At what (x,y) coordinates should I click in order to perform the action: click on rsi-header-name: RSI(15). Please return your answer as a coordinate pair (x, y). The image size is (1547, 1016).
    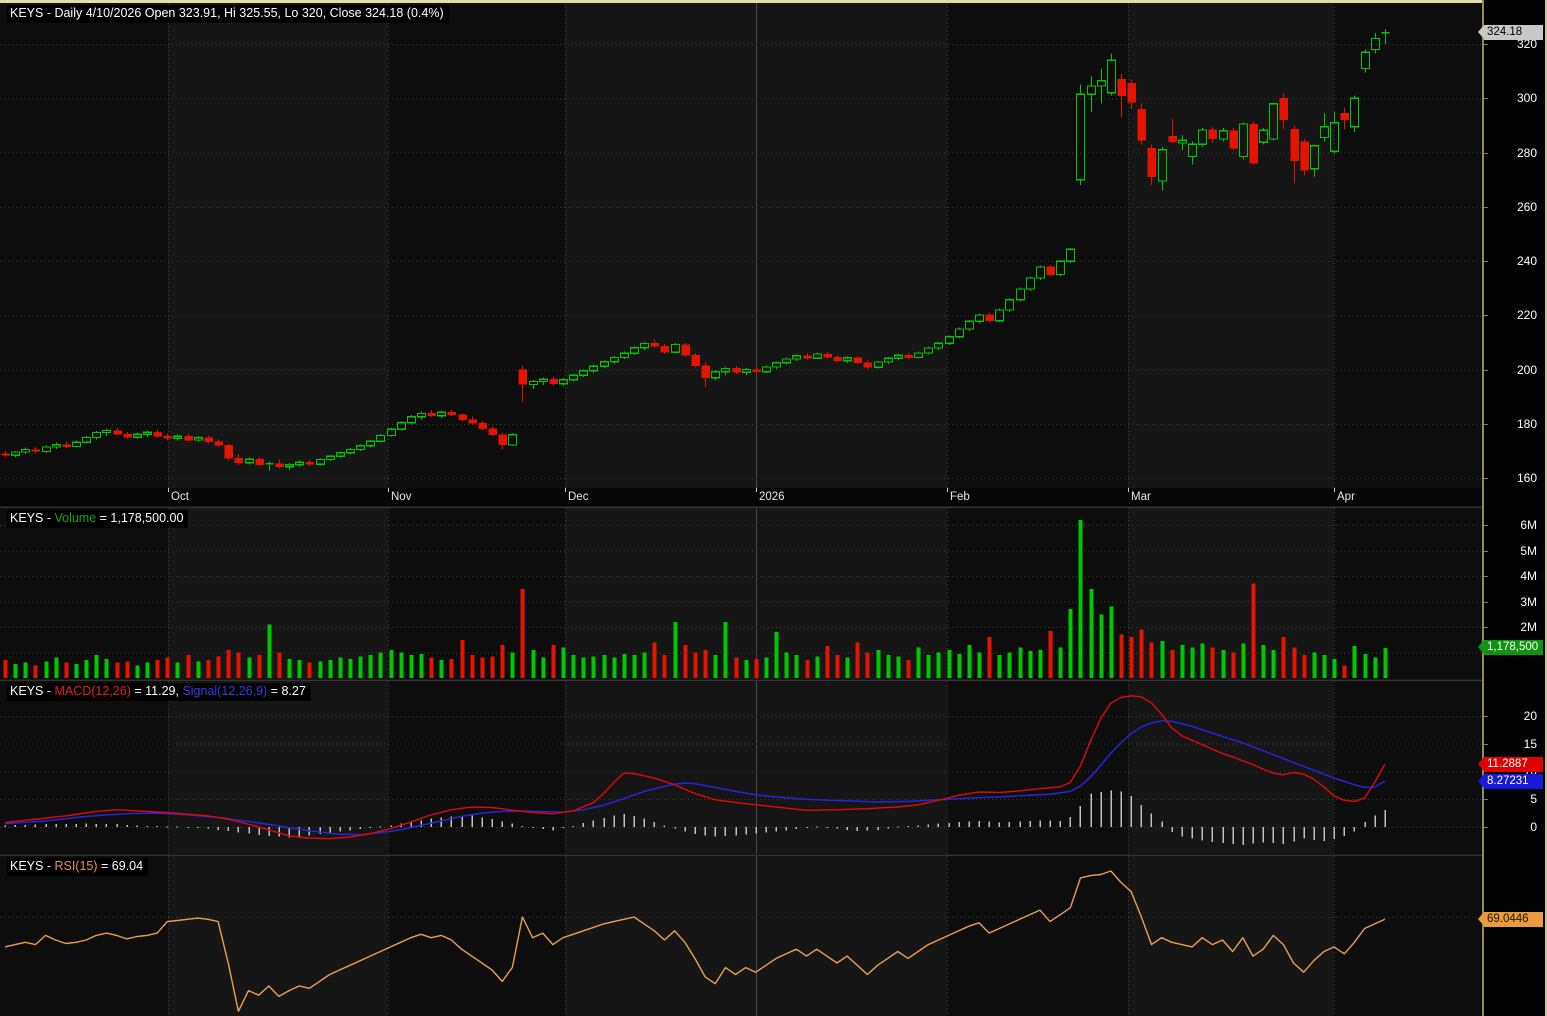
    Looking at the image, I should click on (76, 866).